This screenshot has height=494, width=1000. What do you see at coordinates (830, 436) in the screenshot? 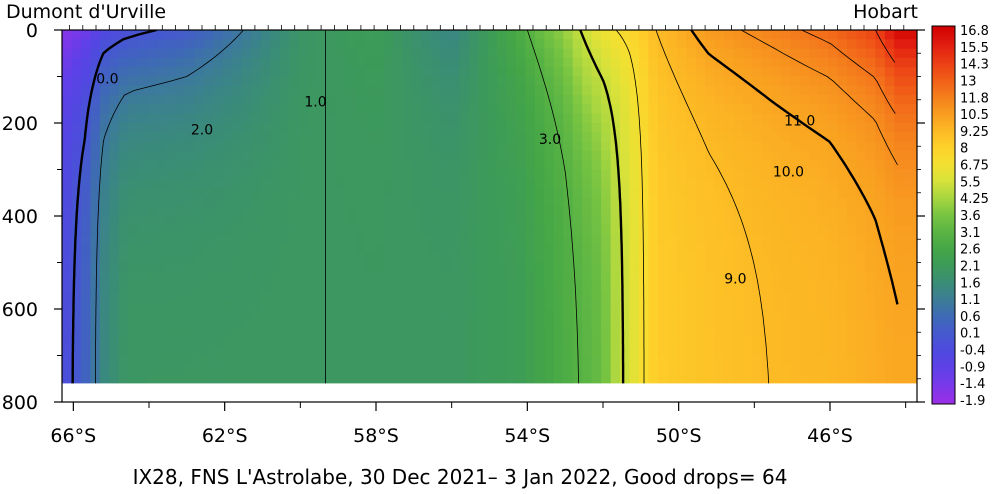
I see `x-tick-label: 46°S` at bounding box center [830, 436].